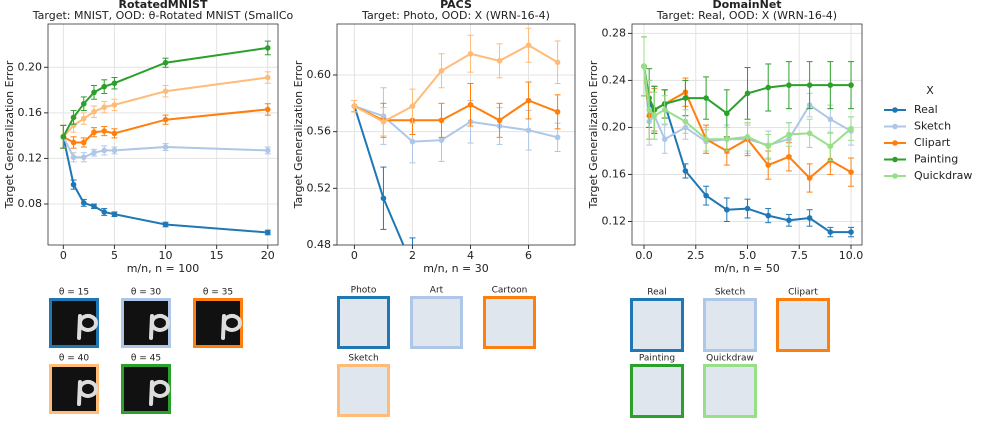 The height and width of the screenshot is (431, 982). I want to click on y-tick-label: 0.08, so click(30, 203).